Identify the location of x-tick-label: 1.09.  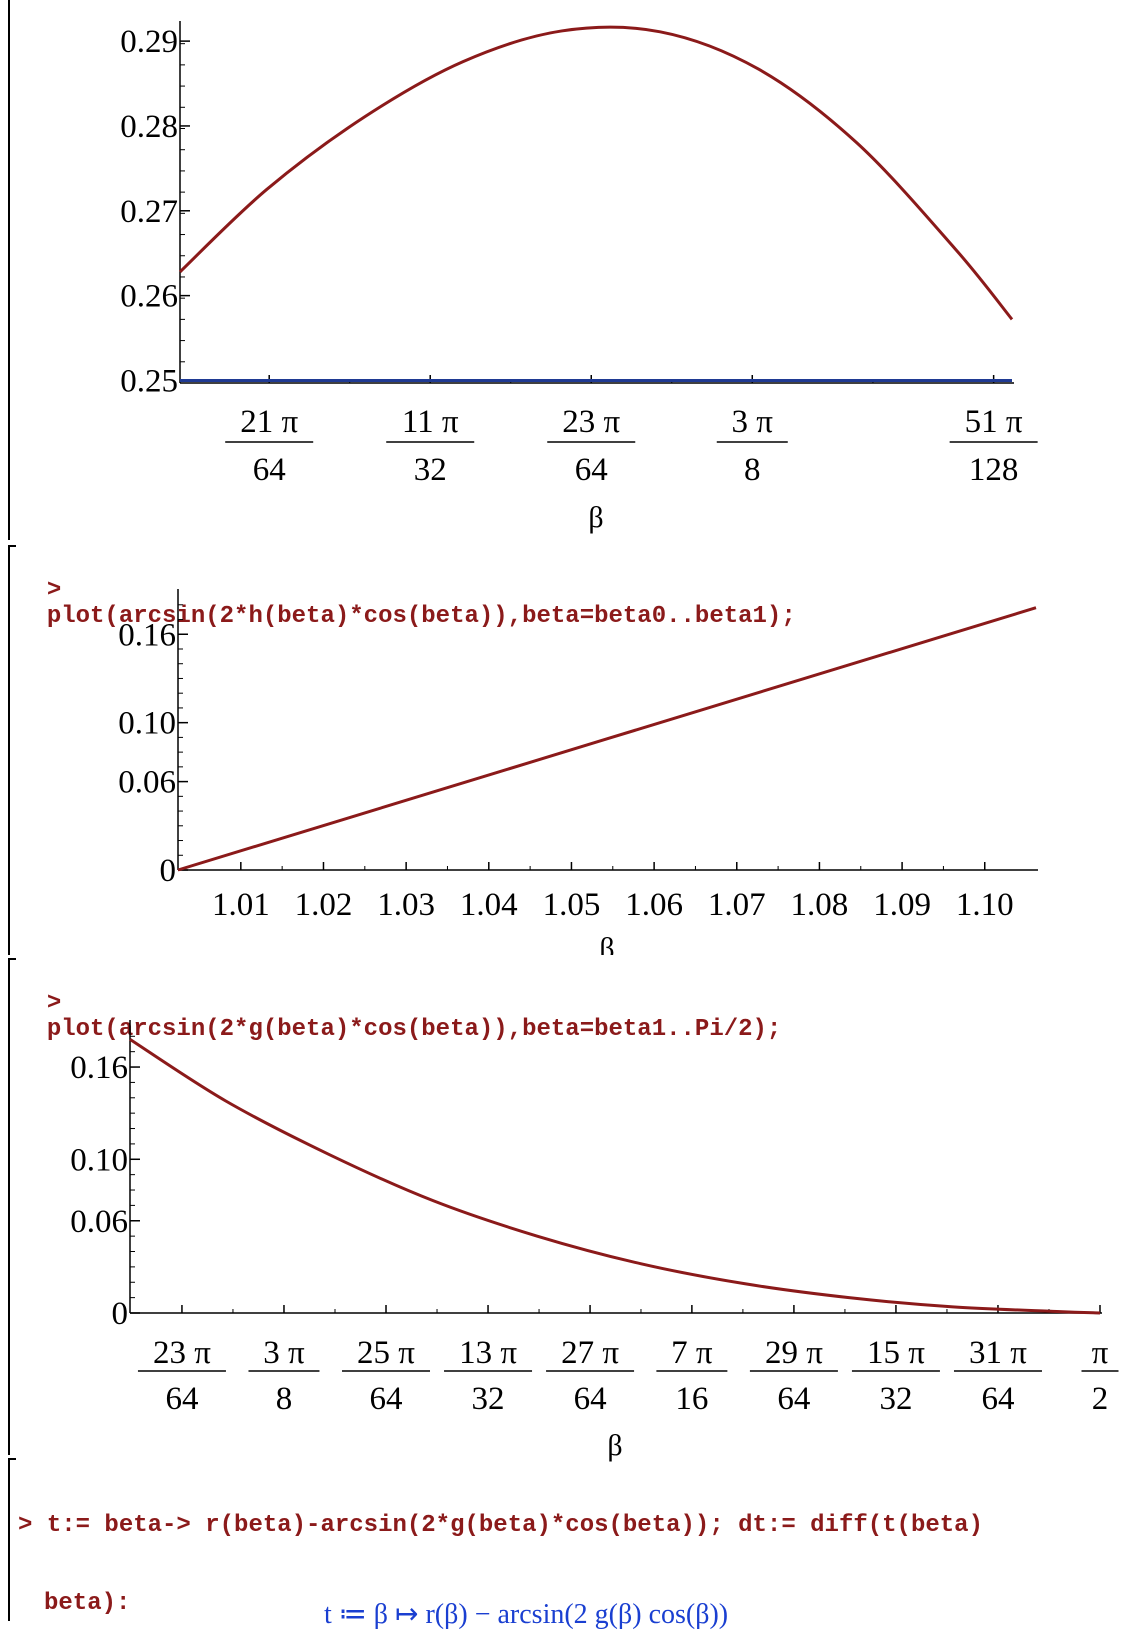
(902, 905).